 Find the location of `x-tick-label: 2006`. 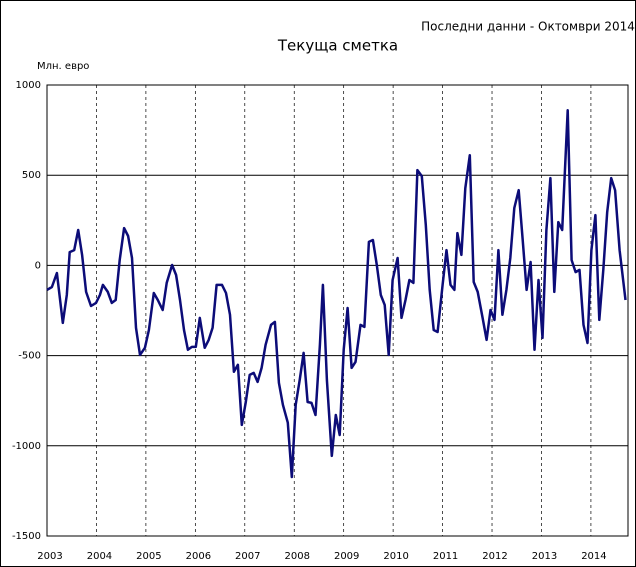

x-tick-label: 2006 is located at coordinates (198, 556).